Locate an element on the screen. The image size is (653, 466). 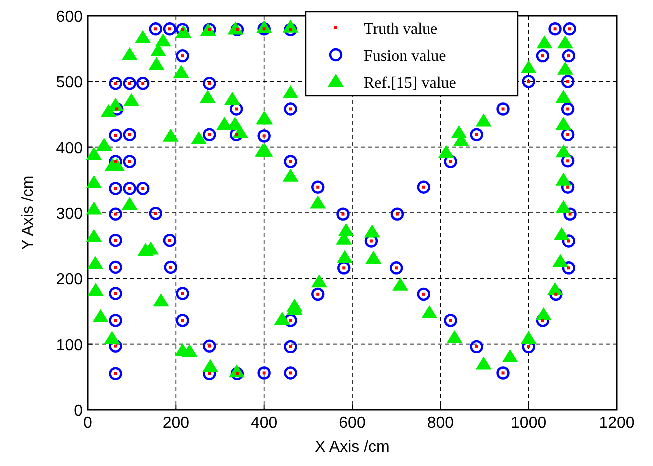
legend-label: Ref.[15] value is located at coordinates (410, 83).